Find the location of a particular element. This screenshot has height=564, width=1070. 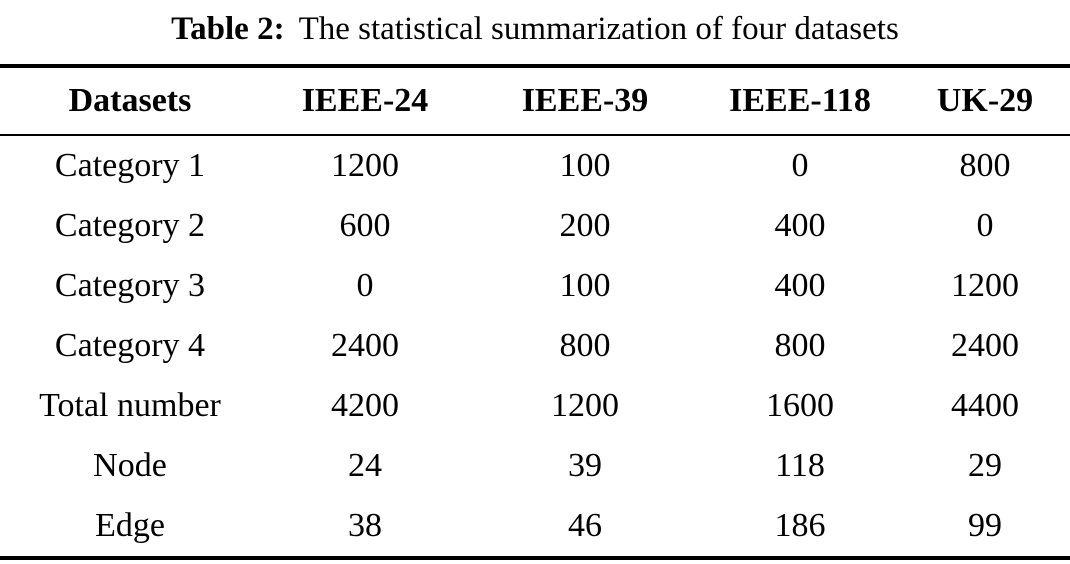

table-header: Datasets IEEE-24 IEEE-39 IEEE-118 UK-29 is located at coordinates (535, 100).